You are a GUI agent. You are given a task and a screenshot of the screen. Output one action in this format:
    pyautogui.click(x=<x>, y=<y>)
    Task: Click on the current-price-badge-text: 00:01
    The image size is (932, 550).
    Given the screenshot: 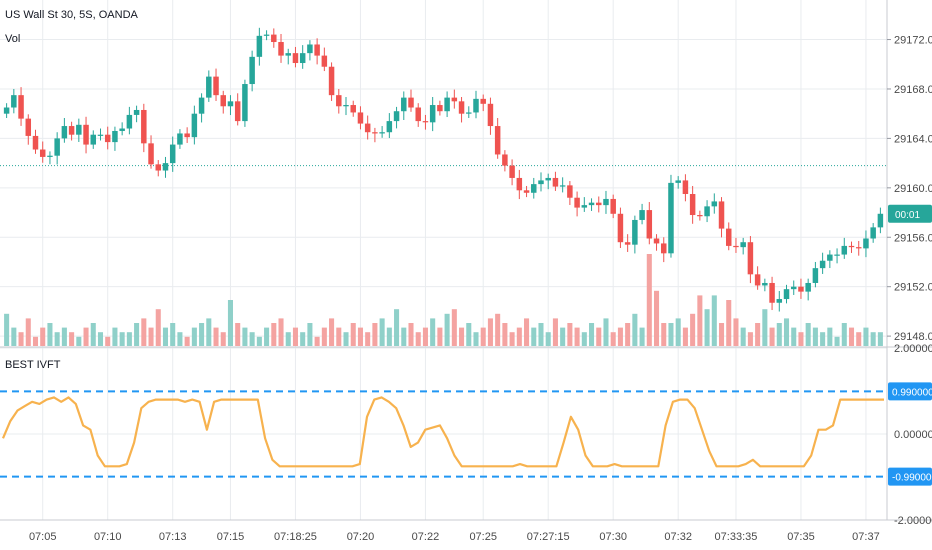 What is the action you would take?
    pyautogui.click(x=907, y=215)
    